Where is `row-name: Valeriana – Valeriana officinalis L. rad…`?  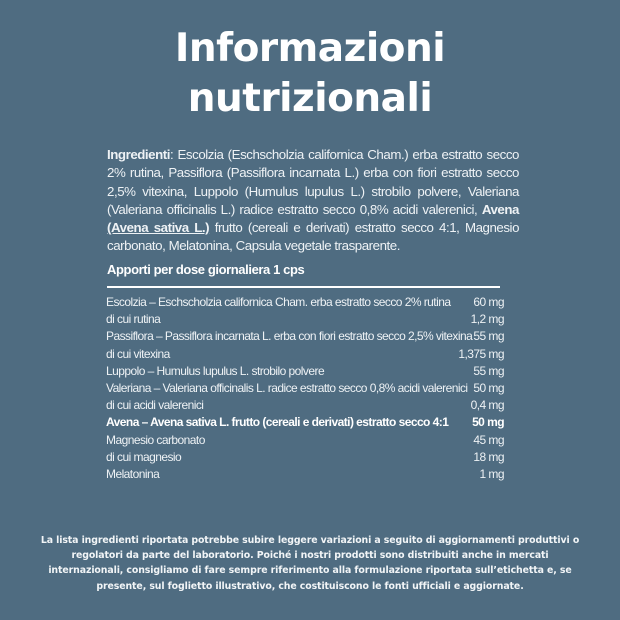
row-name: Valeriana – Valeriana officinalis L. rad… is located at coordinates (287, 387).